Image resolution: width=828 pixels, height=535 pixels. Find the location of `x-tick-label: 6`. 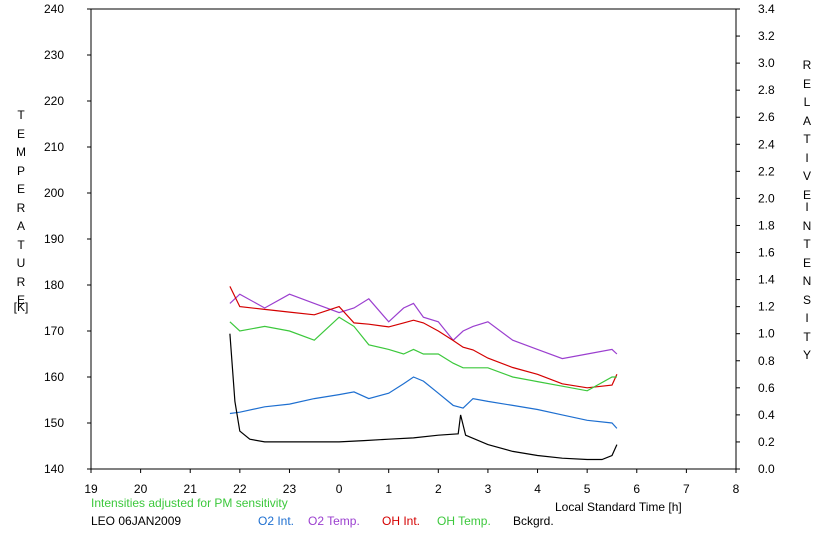

x-tick-label: 6 is located at coordinates (636, 489).